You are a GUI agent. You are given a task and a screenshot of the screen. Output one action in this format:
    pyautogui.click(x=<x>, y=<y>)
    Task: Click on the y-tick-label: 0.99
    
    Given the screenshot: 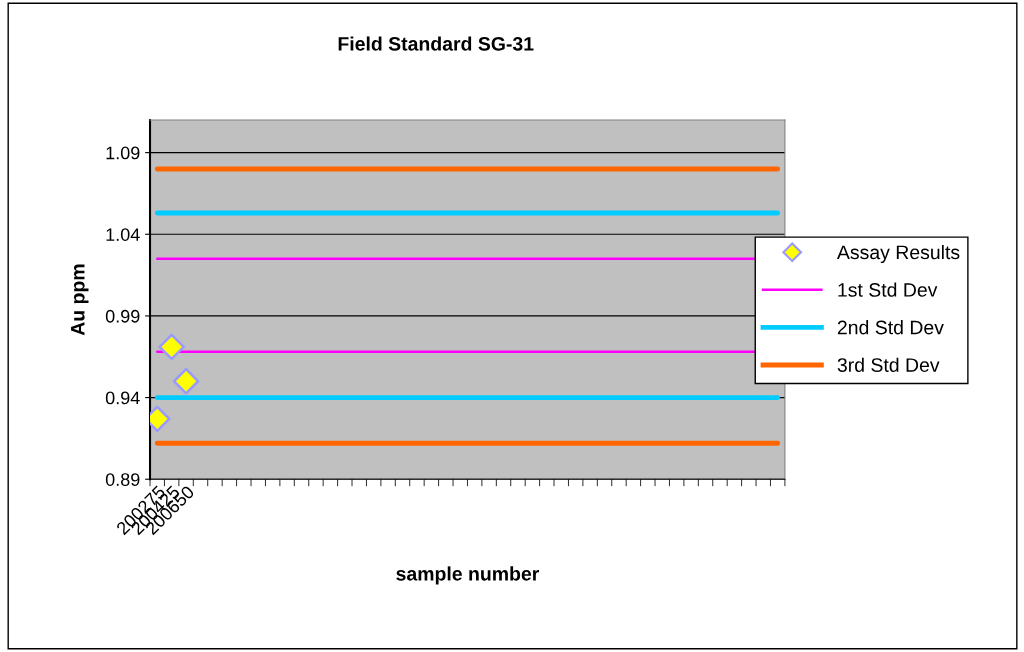 What is the action you would take?
    pyautogui.click(x=122, y=316)
    